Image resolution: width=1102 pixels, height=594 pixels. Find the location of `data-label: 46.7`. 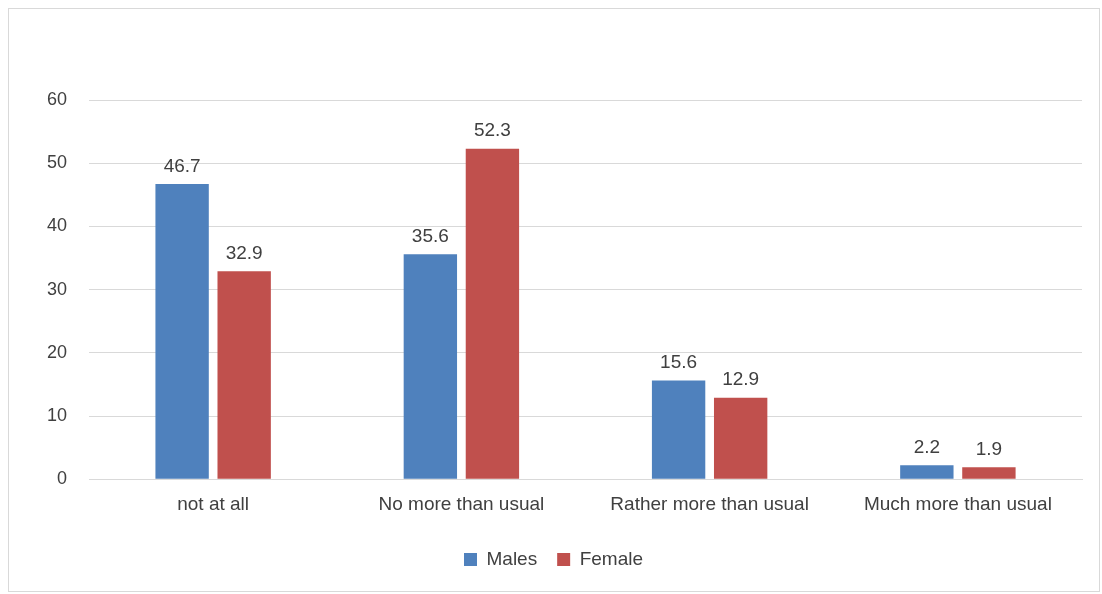

data-label: 46.7 is located at coordinates (182, 165).